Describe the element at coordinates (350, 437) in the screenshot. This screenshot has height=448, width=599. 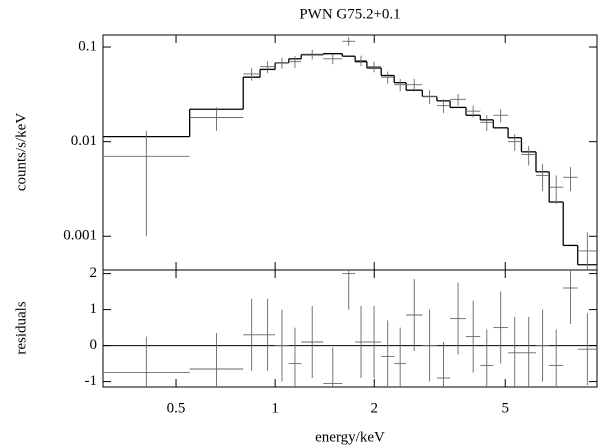
I see `x-axis-label: energy/keV` at that location.